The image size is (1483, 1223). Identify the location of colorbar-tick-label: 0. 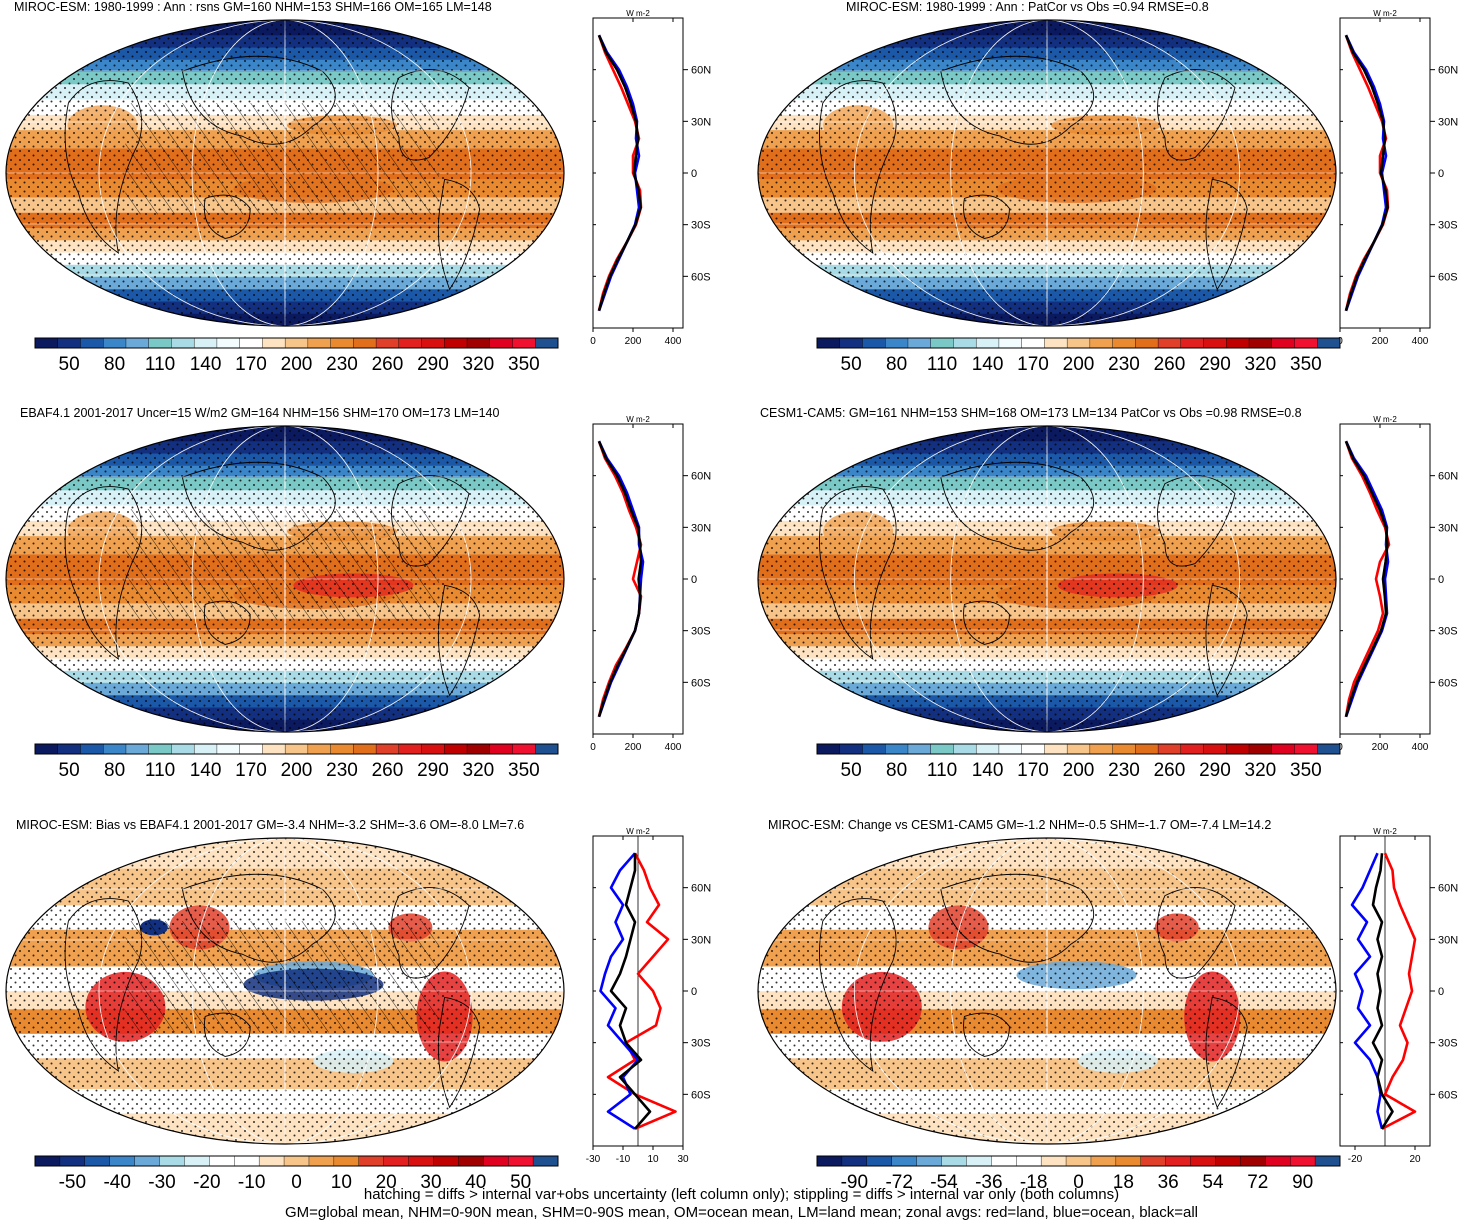
(1078, 1182).